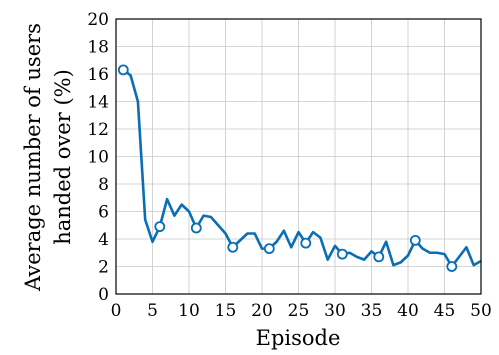 This screenshot has height=355, width=499. I want to click on y-axis-ticks: 0 2 4 6 8 10 12 14 16 18 20, so click(98, 157).